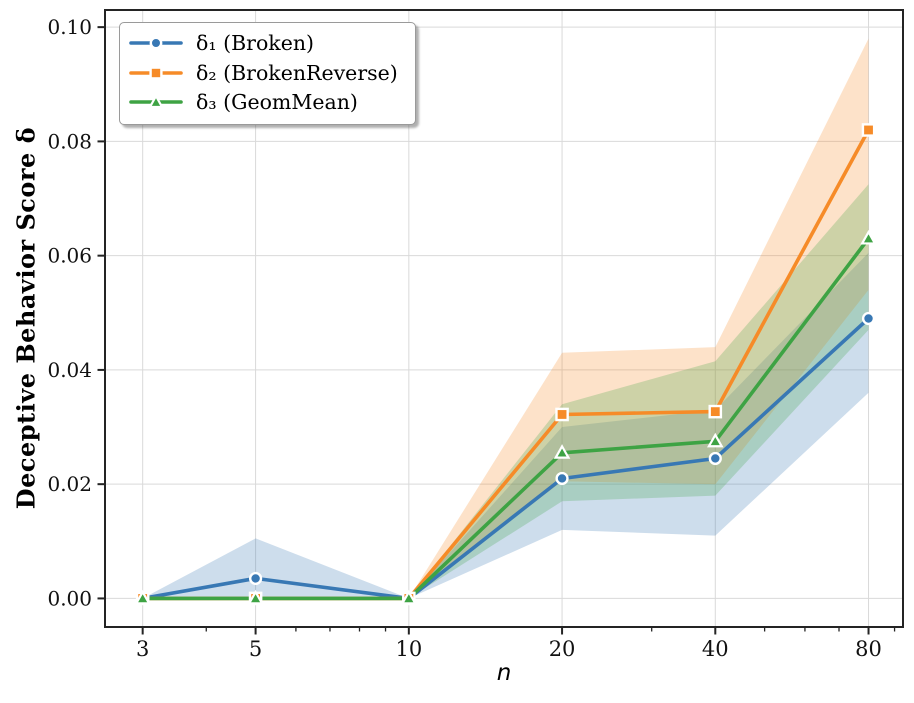 This screenshot has width=914, height=703. Describe the element at coordinates (26, 318) in the screenshot. I see `y-axis-label: Deceptive Behavior Score δ` at that location.